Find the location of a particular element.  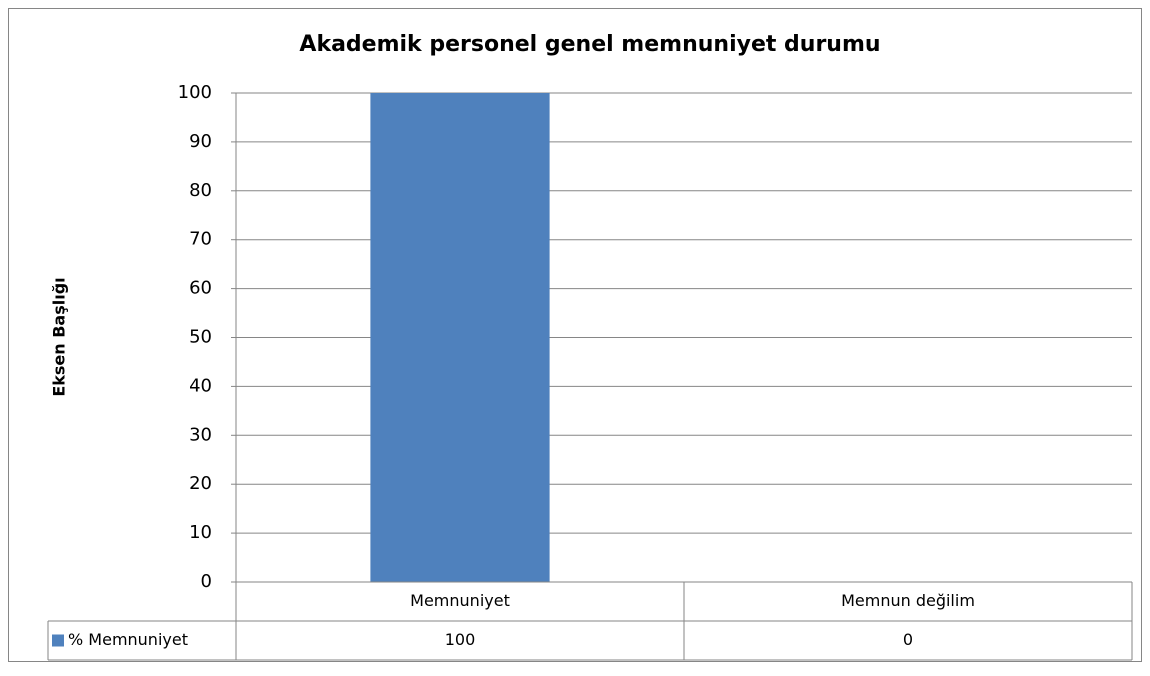

y-tick-label: 0 is located at coordinates (206, 581).